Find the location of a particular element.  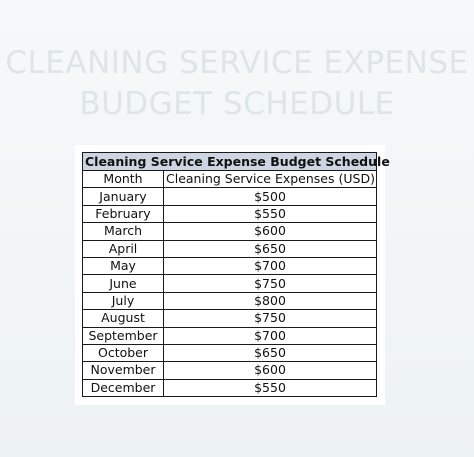

table-row: December $550 is located at coordinates (230, 388).